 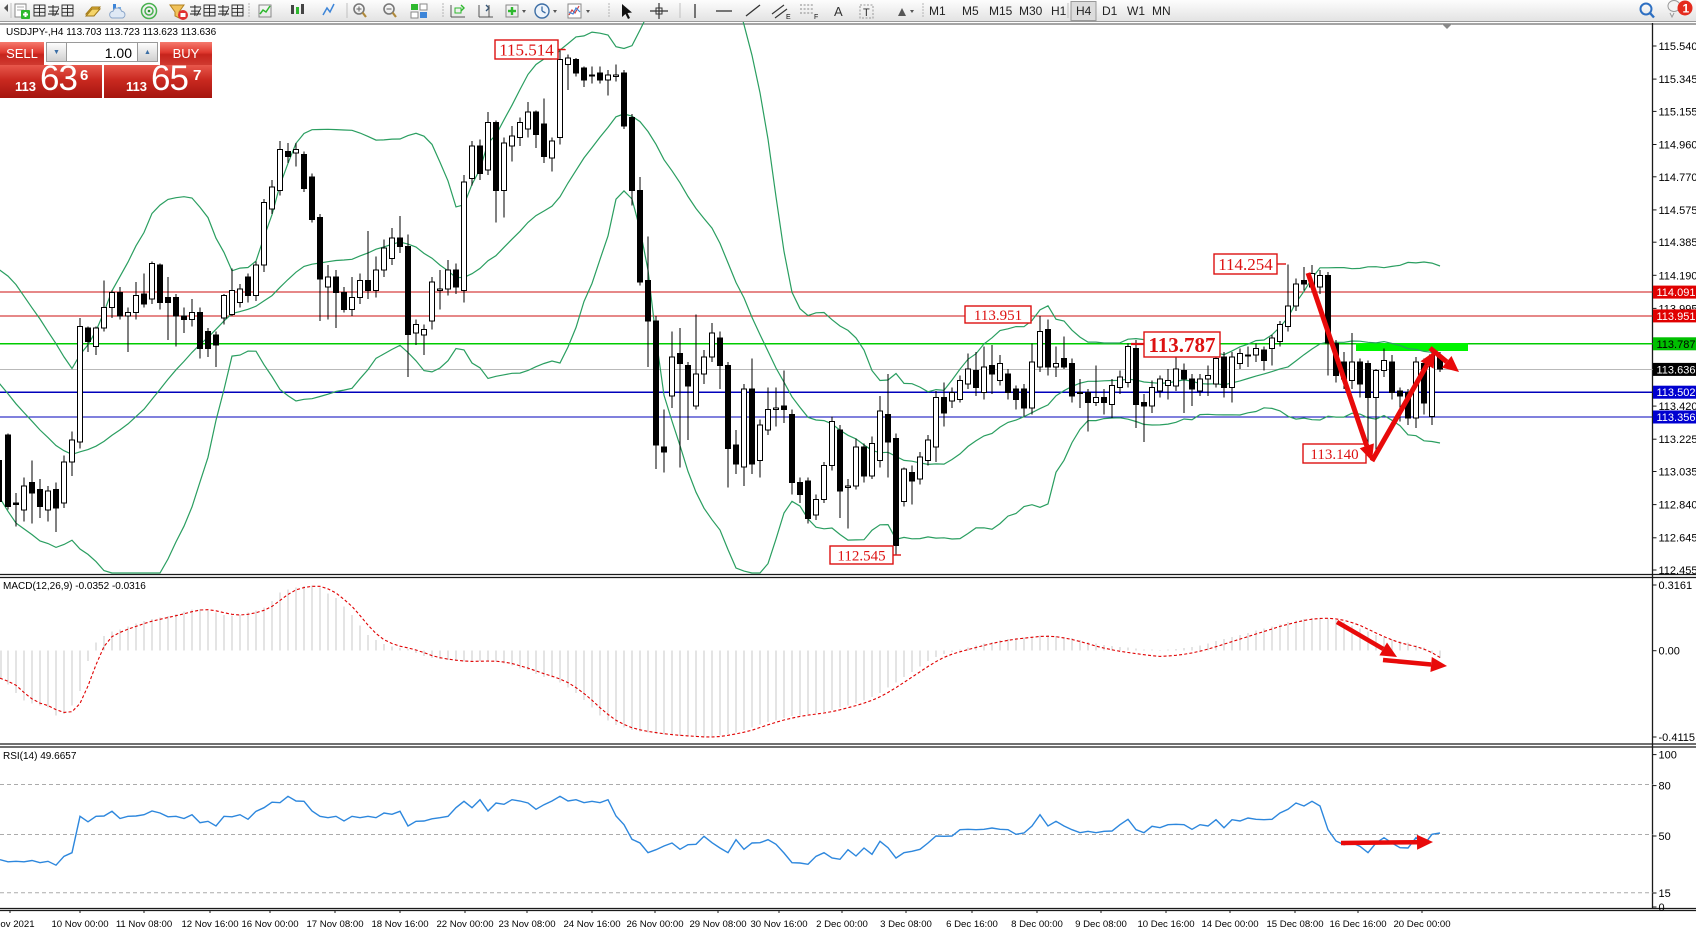 What do you see at coordinates (1676, 370) in the screenshot?
I see `svg-text: 113.636` at bounding box center [1676, 370].